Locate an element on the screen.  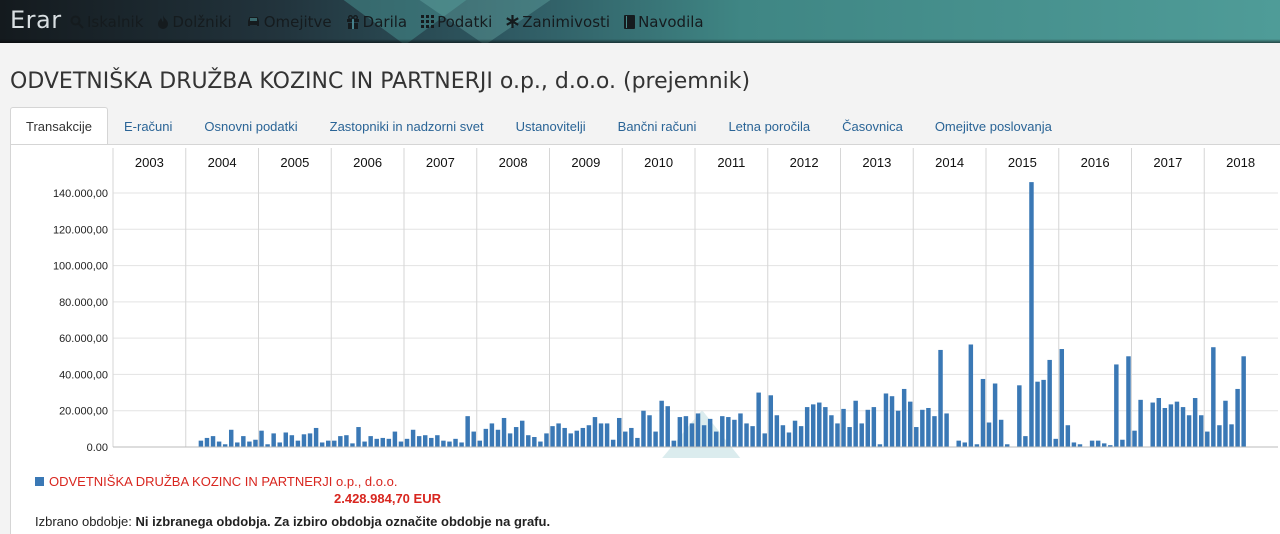
nav-dolzniki: Dolžniki is located at coordinates (194, 21).